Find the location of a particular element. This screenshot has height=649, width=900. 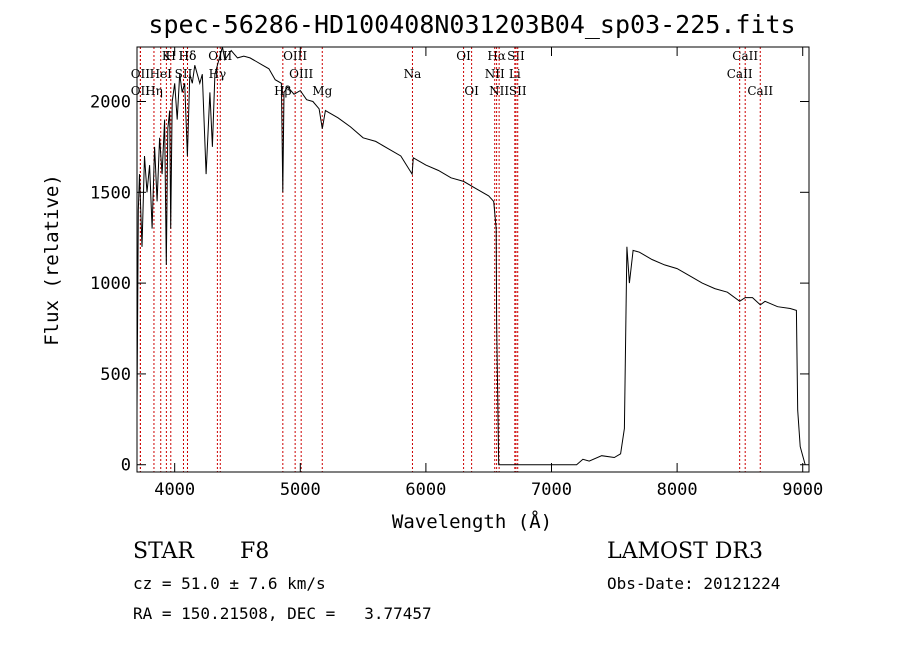

x-tick-label-3: 7000 is located at coordinates (551, 490).